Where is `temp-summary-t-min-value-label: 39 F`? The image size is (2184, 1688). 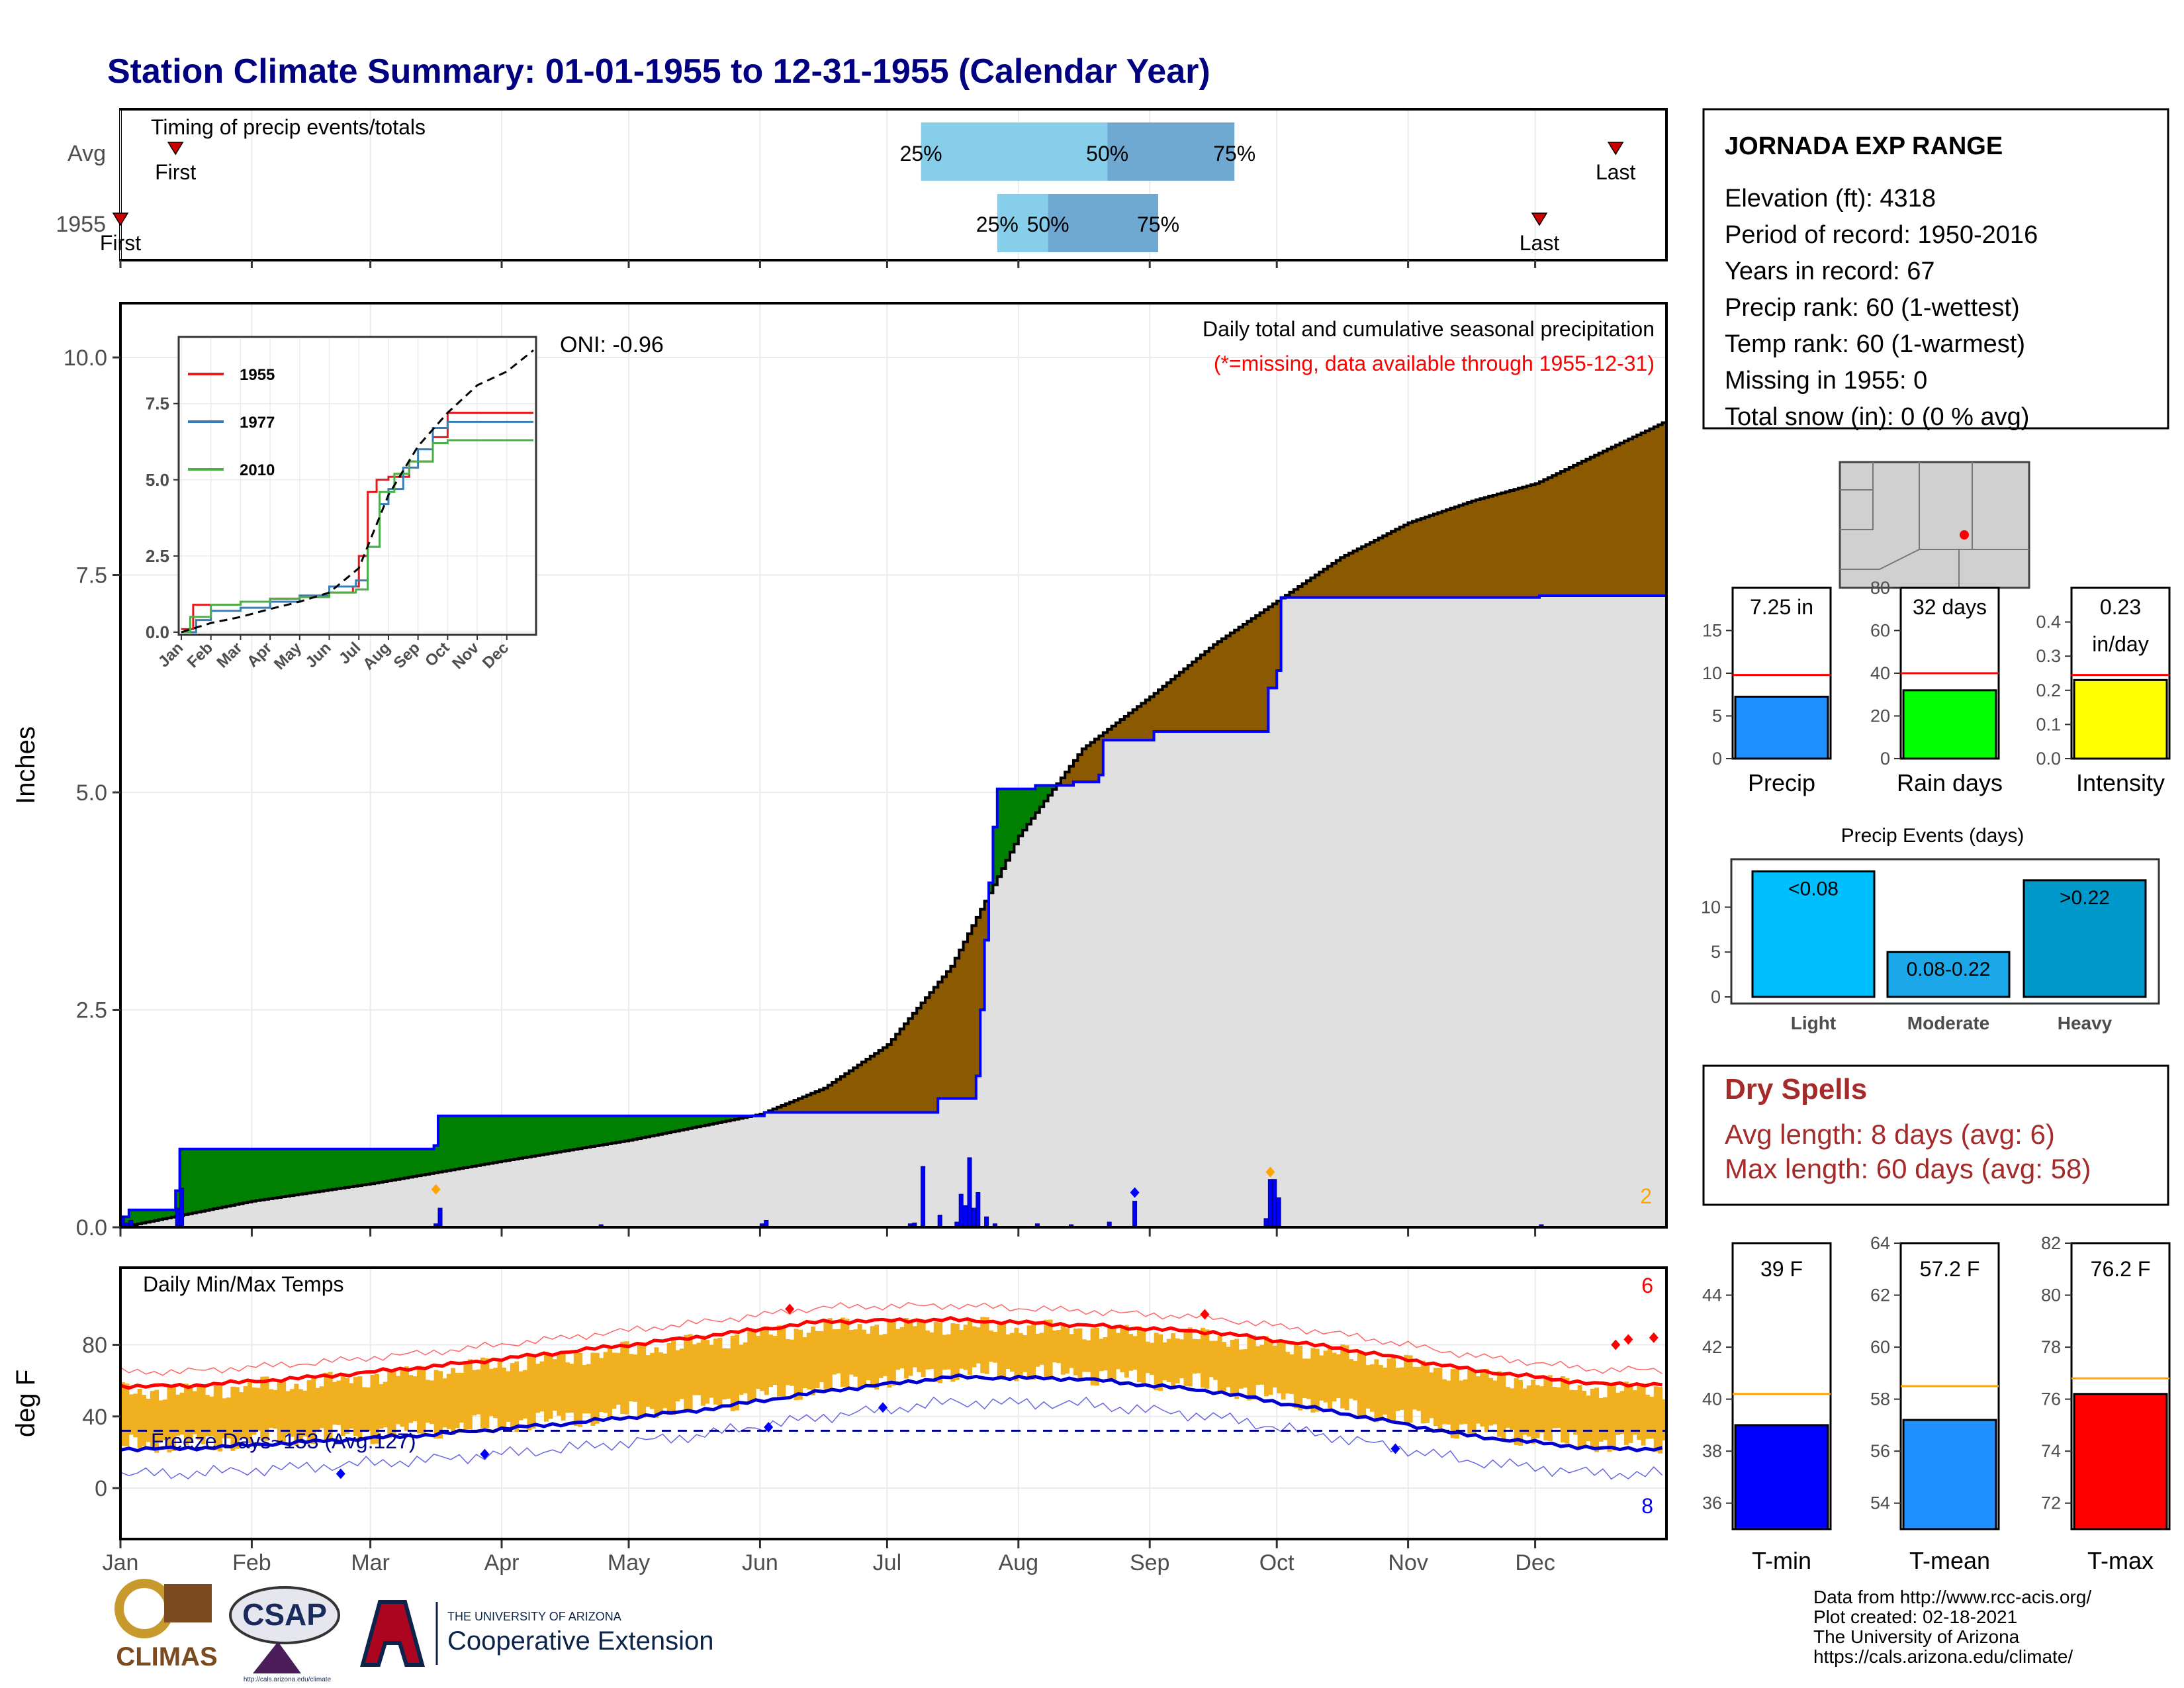 temp-summary-t-min-value-label: 39 F is located at coordinates (1781, 1269).